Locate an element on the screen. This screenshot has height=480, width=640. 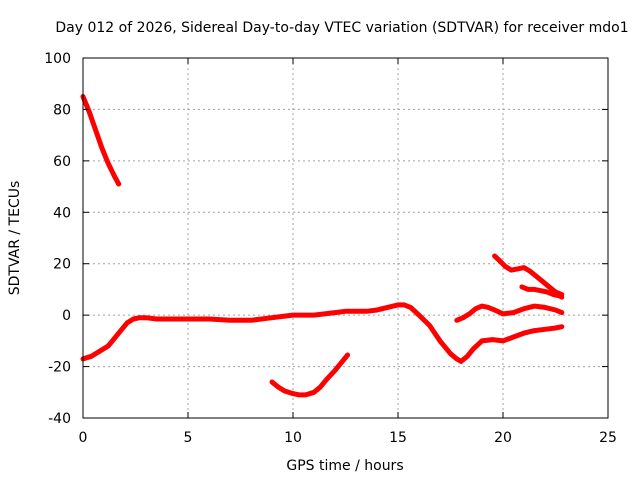
y-tick-label: 80 is located at coordinates (62, 110).